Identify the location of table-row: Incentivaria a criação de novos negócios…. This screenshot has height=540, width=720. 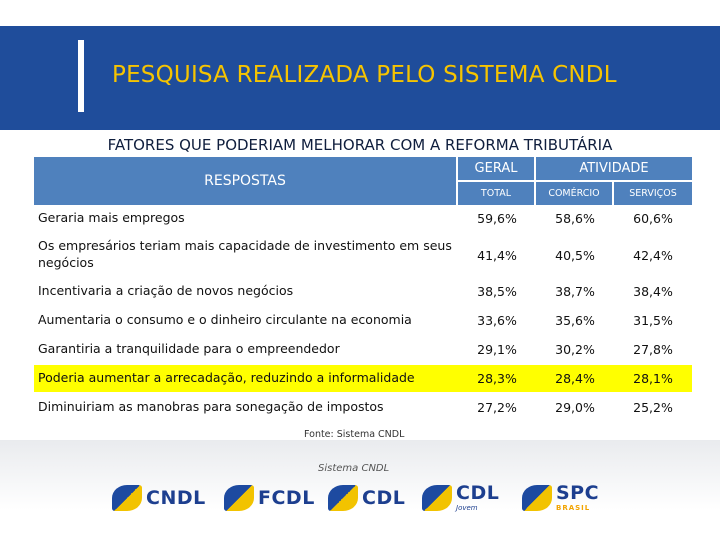
(363, 292).